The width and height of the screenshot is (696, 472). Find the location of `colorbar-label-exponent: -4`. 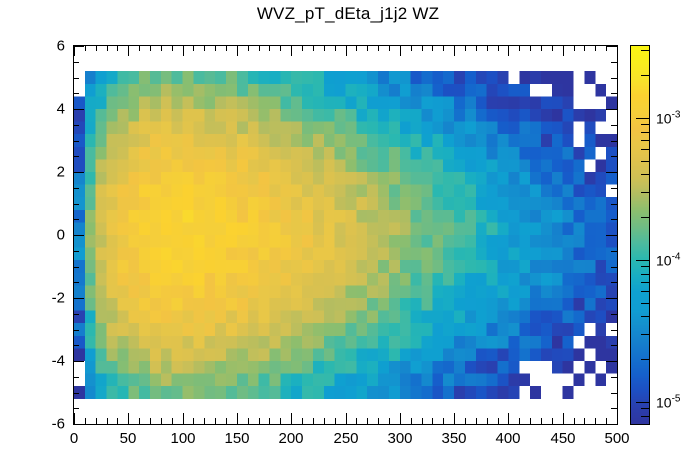

colorbar-label-exponent: -4 is located at coordinates (676, 257).